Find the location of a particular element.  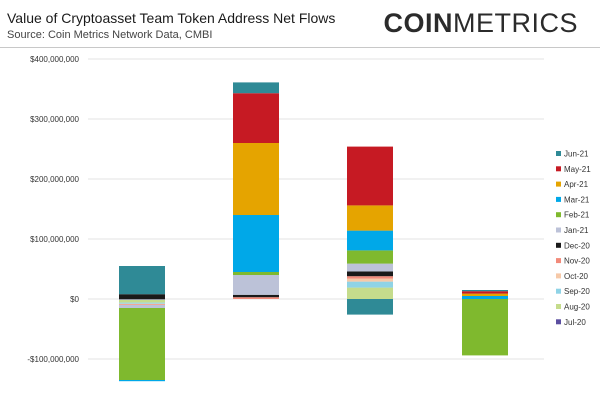

y-tick-label: $300,000,000 is located at coordinates (54, 119).